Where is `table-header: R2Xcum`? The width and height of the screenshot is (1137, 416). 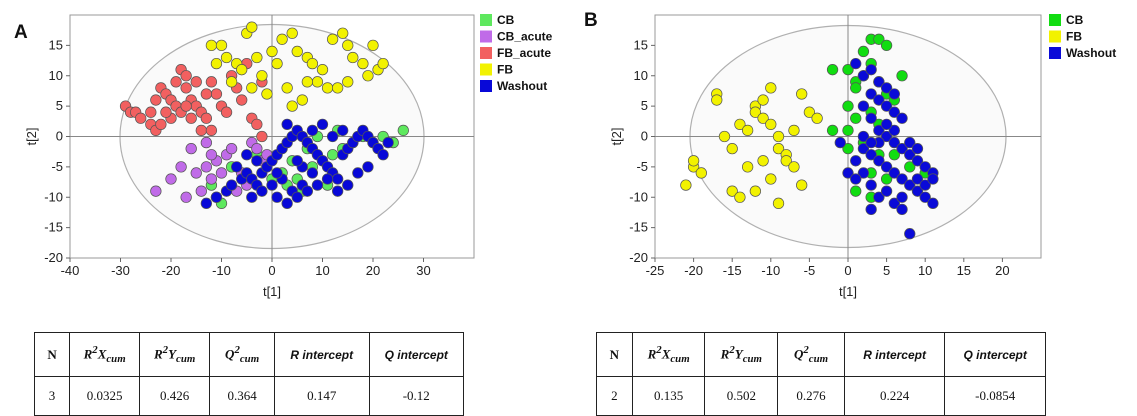
table-header: R2Xcum is located at coordinates (105, 354).